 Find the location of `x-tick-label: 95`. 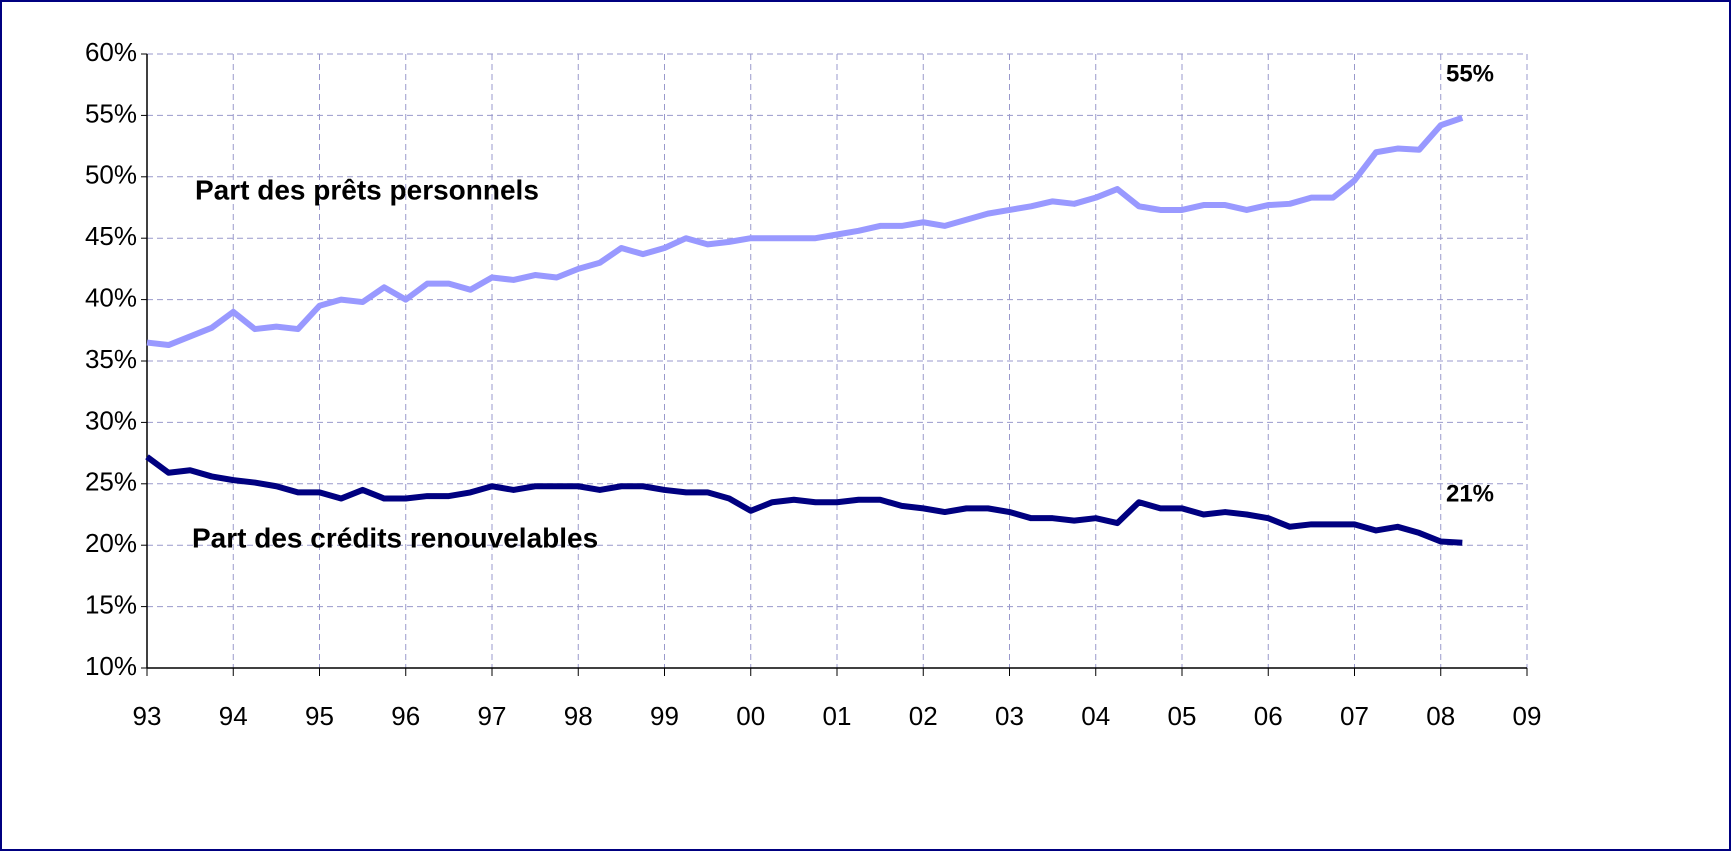

x-tick-label: 95 is located at coordinates (319, 716).